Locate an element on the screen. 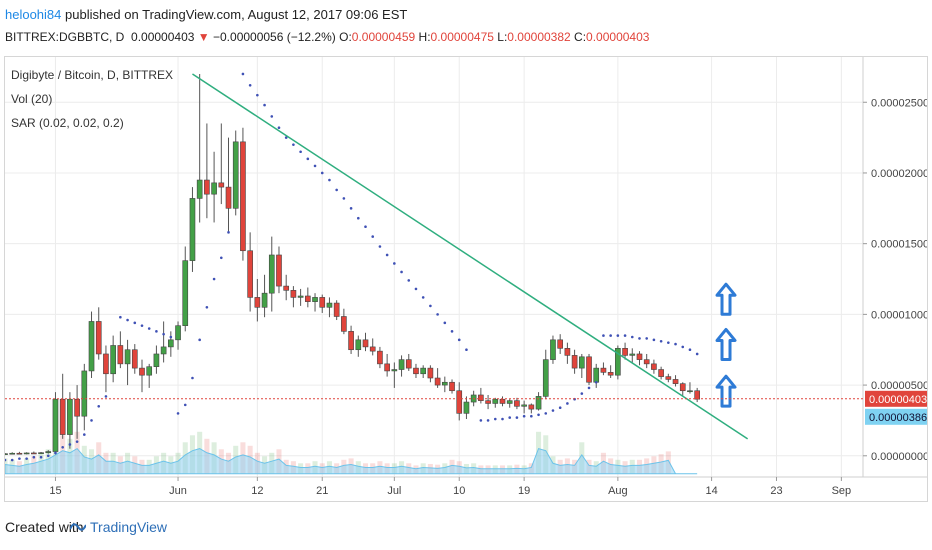  open-label: O: is located at coordinates (345, 37).